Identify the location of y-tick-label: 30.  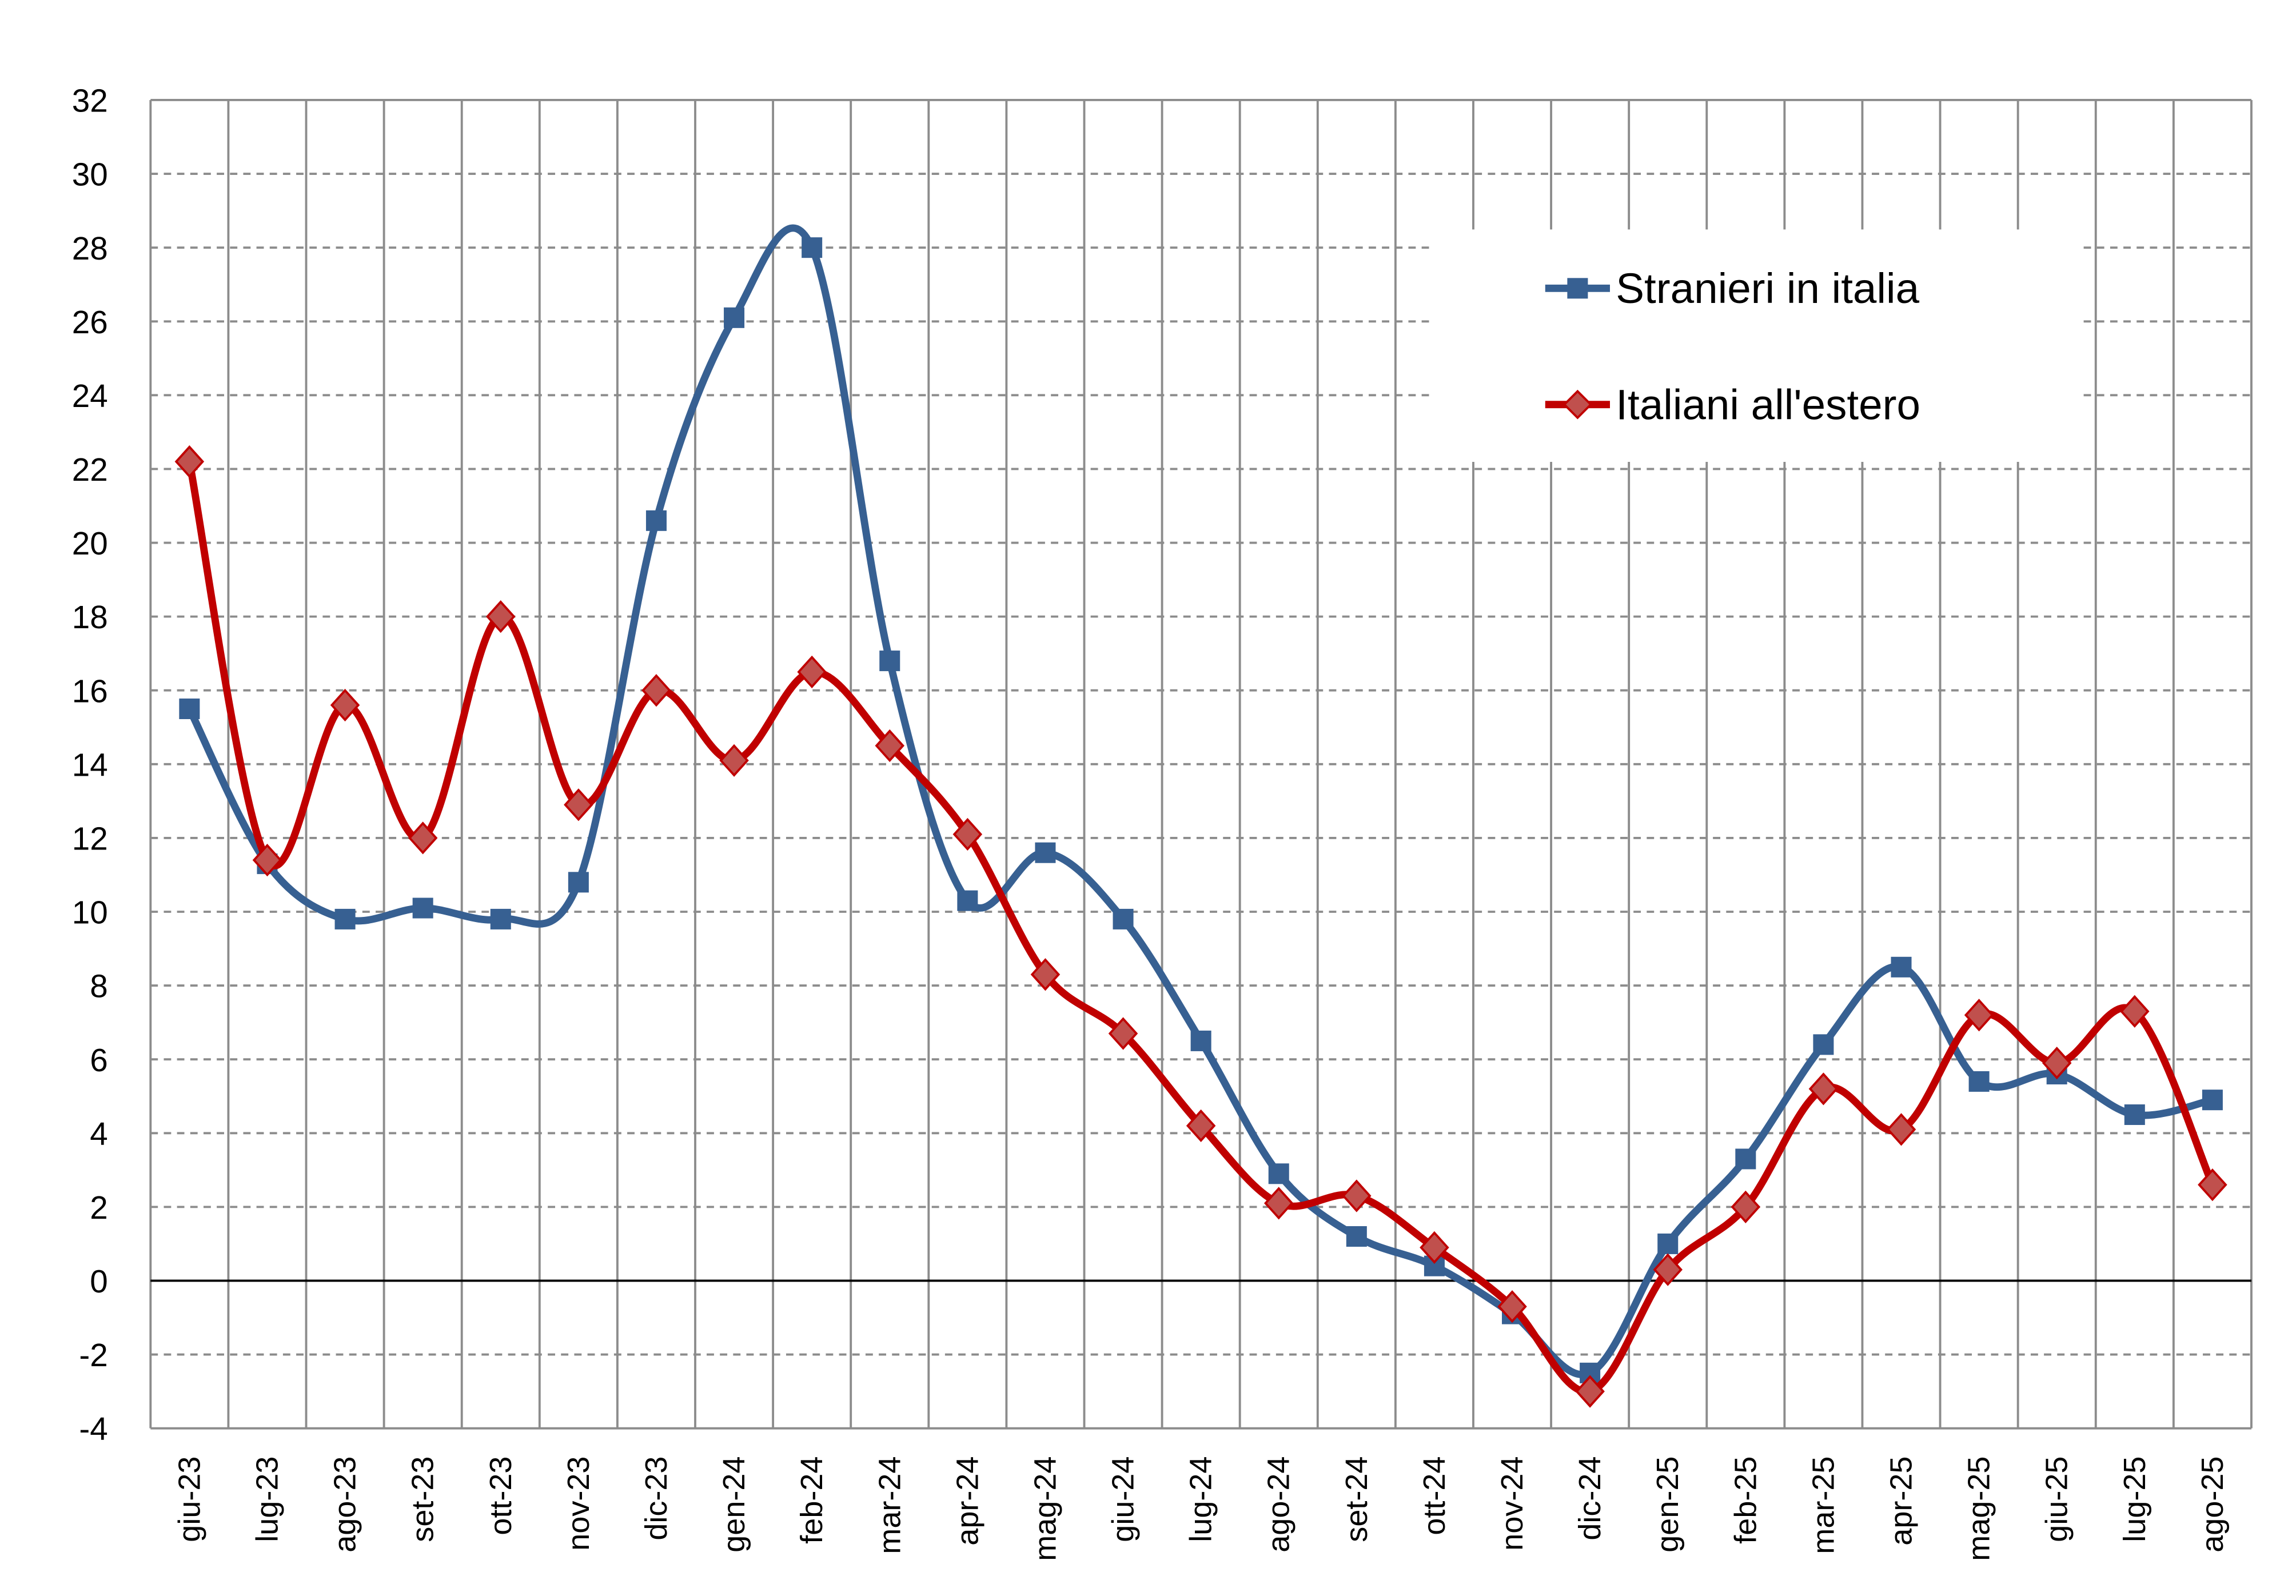
(90, 175).